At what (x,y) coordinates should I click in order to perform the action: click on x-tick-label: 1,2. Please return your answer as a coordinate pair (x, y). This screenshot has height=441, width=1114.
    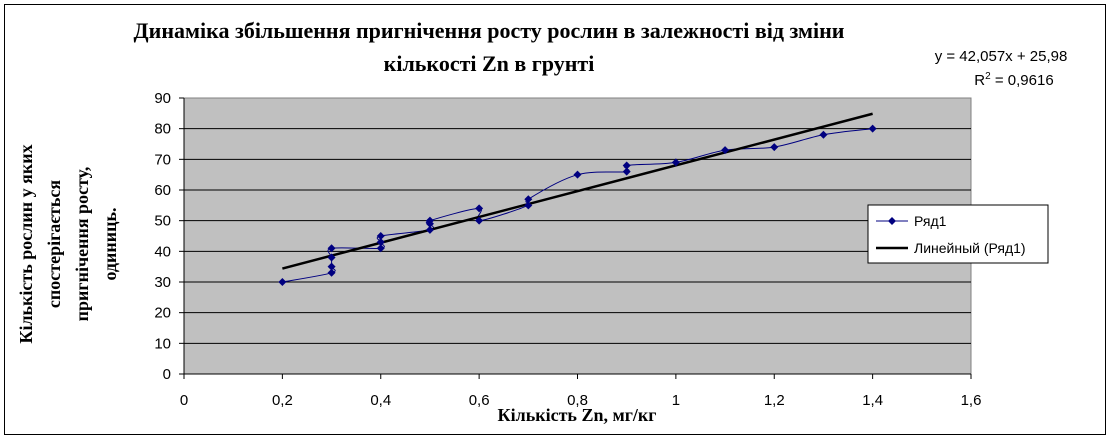
    Looking at the image, I should click on (774, 400).